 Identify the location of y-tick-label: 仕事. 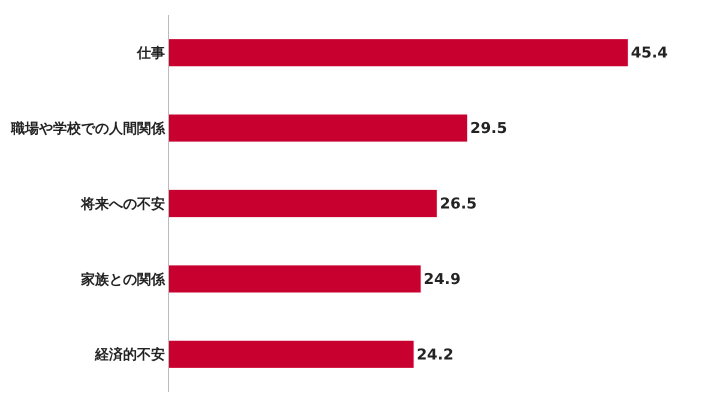
(151, 54).